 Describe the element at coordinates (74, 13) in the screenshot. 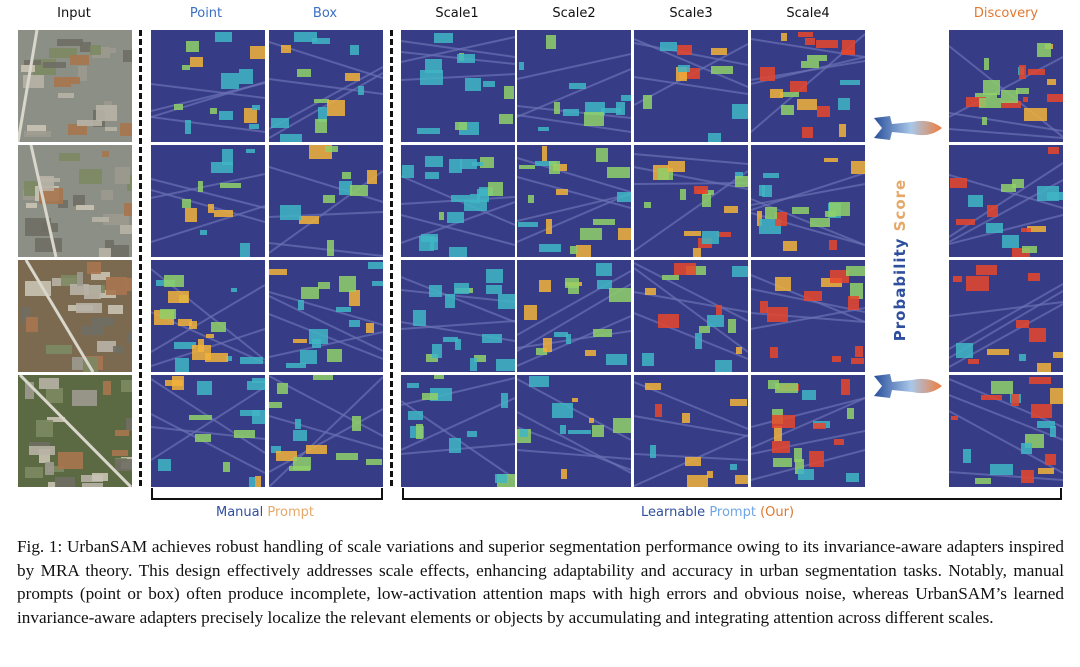

I see `header-input: Input` at that location.